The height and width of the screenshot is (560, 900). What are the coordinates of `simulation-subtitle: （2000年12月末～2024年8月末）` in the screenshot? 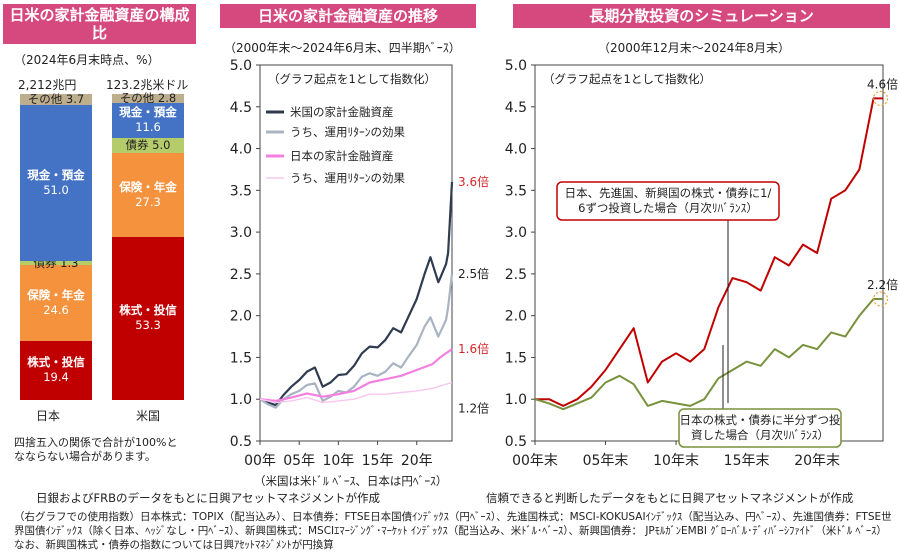 It's located at (694, 48).